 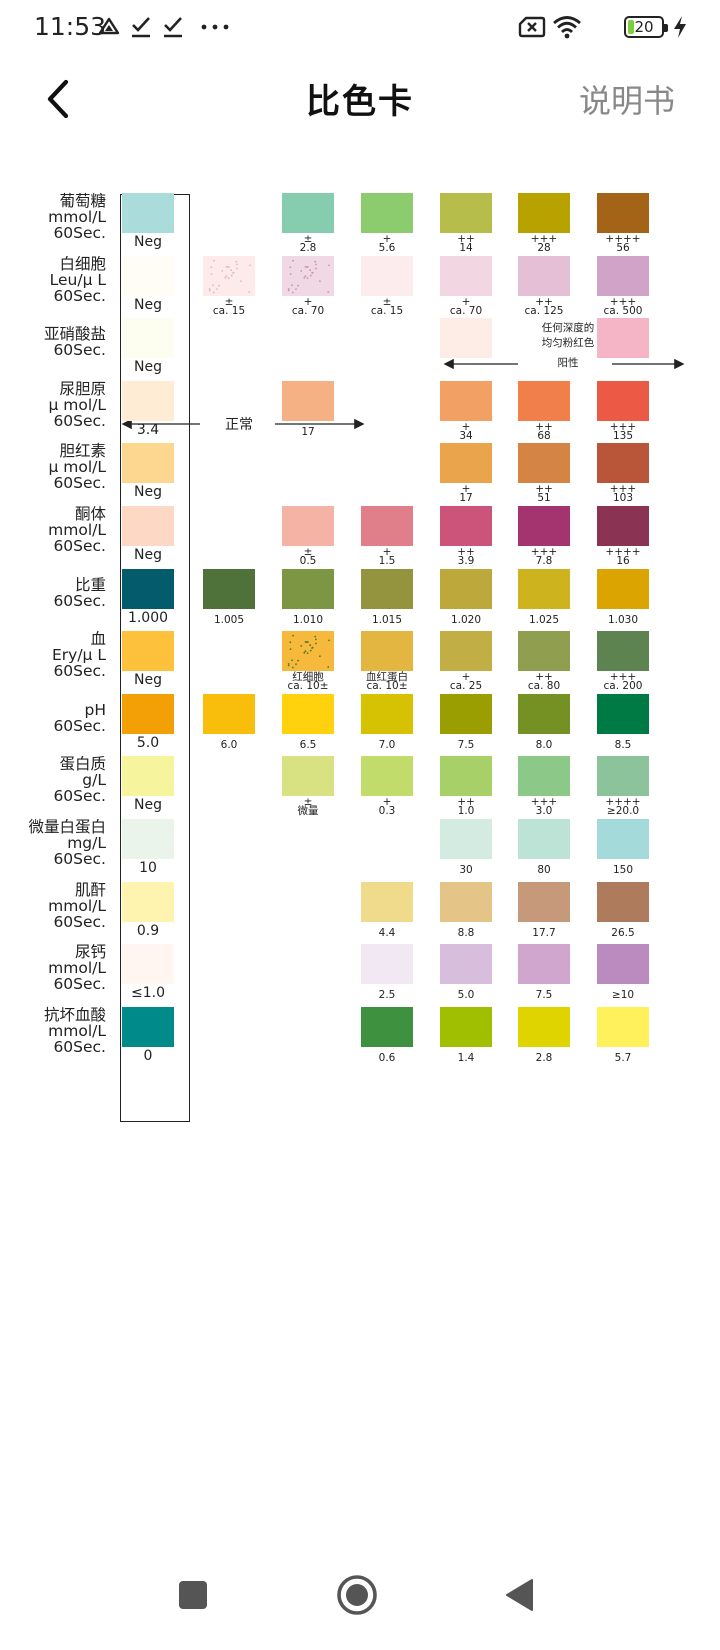 I want to click on row-label-line: 尿胆原, so click(x=82, y=388).